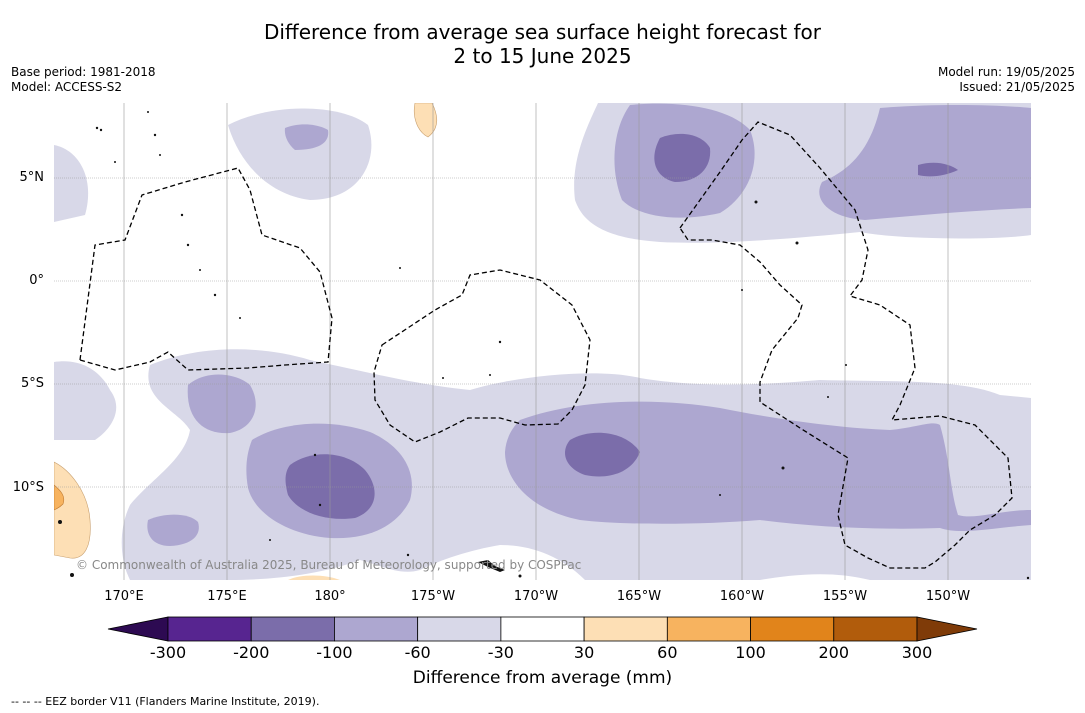 This screenshot has width=1085, height=713. What do you see at coordinates (584, 652) in the screenshot?
I see `colorbar-tick-label: 30` at bounding box center [584, 652].